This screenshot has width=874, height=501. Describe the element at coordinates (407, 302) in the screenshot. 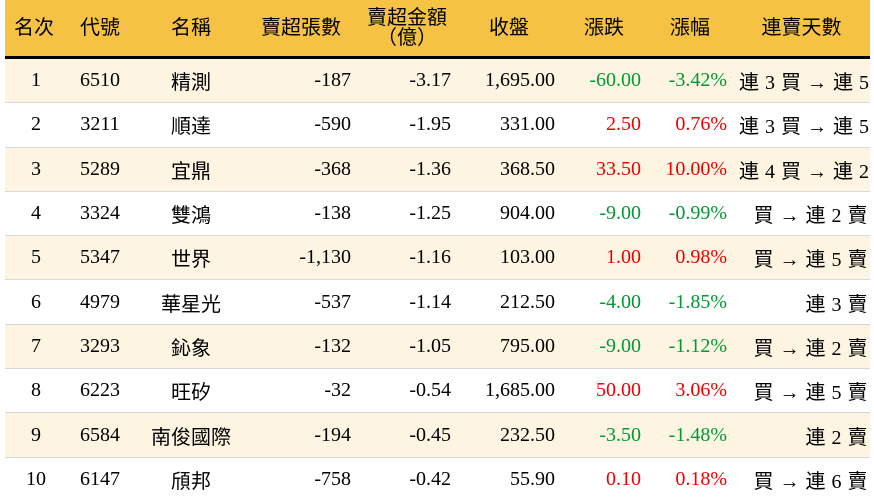

I see `cell-sell-amount: -1.14` at that location.